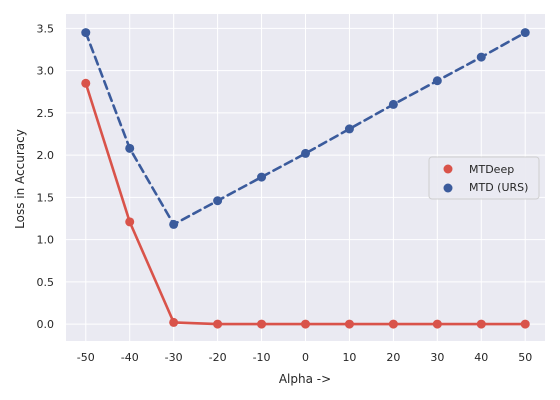  I want to click on x-axis-label: Alpha ->, so click(305, 379).